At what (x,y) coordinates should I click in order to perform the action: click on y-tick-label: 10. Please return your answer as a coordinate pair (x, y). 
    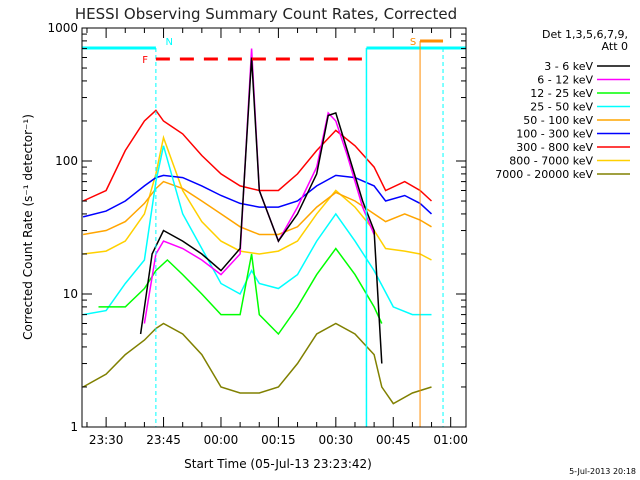
    Looking at the image, I should click on (70, 294).